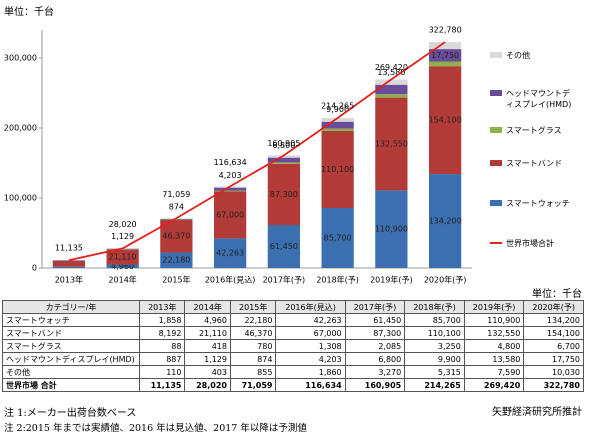 This screenshot has height=445, width=590. Describe the element at coordinates (310, 346) in the screenshot. I see `table-cell: 1,308` at that location.